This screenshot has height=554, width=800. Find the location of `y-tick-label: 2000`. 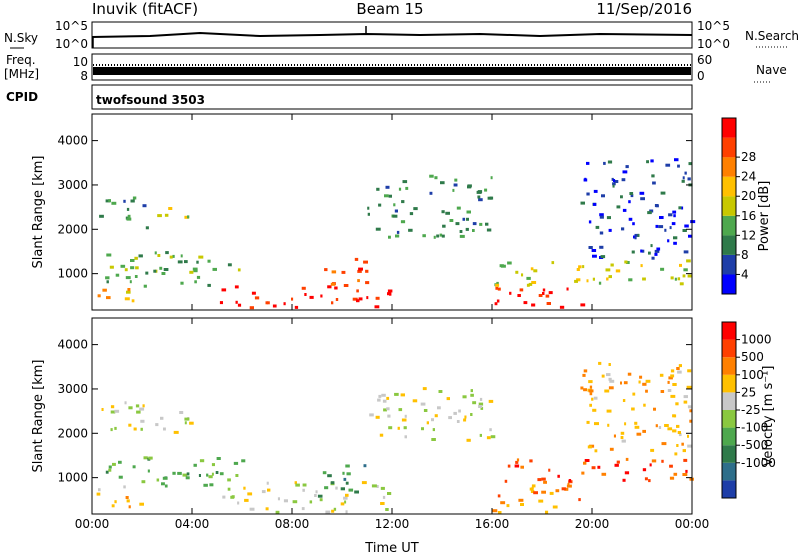

y-tick-label: 2000 is located at coordinates (72, 229).